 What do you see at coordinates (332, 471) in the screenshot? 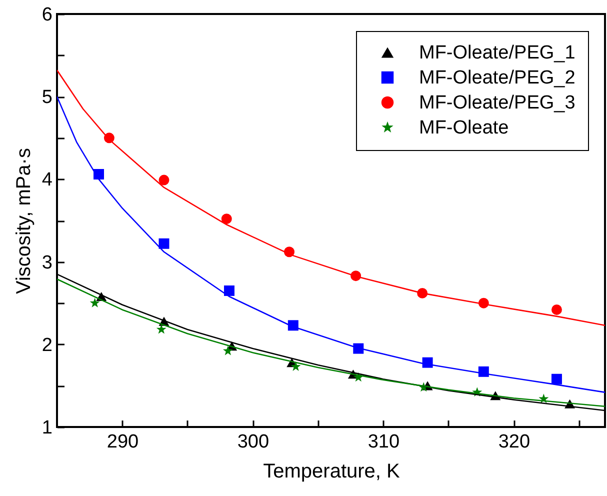
I see `x-axis-title: Temperature, K` at bounding box center [332, 471].